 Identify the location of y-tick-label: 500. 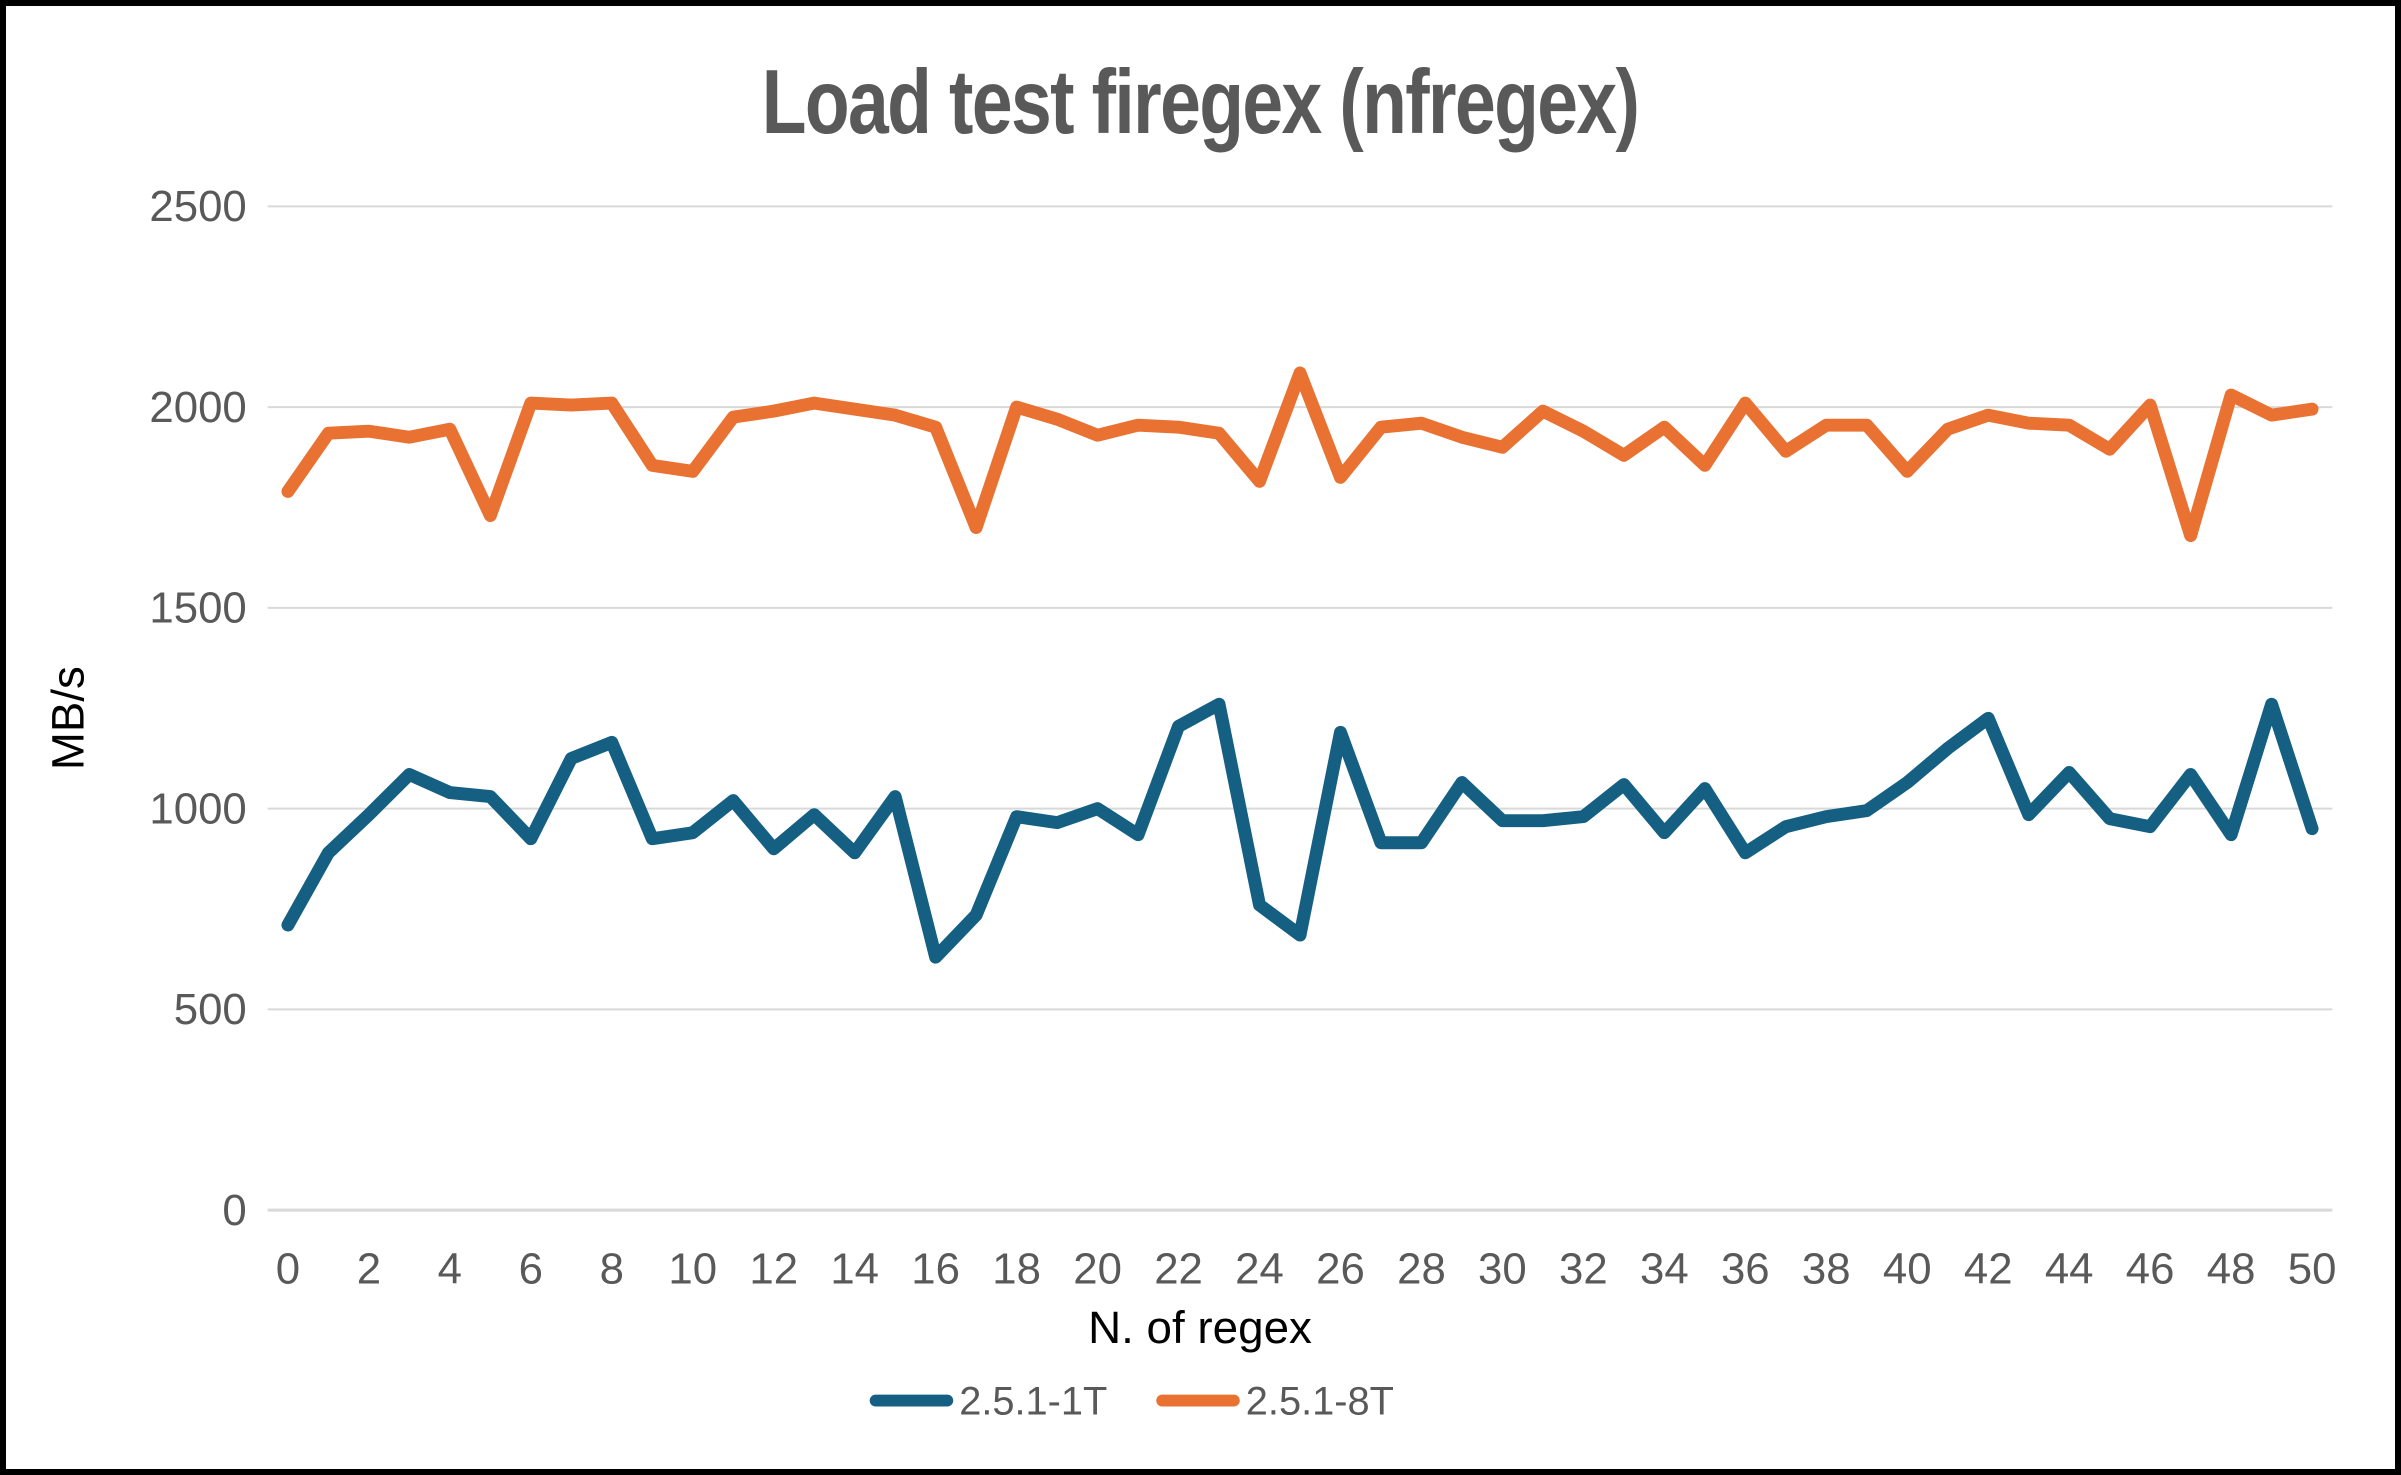
(210, 1009).